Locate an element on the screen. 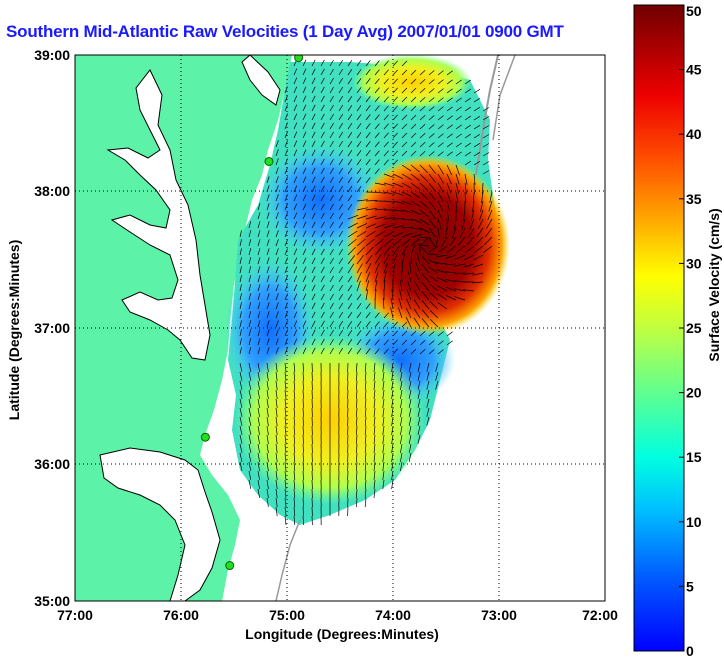  delaware-bay is located at coordinates (261, 80).